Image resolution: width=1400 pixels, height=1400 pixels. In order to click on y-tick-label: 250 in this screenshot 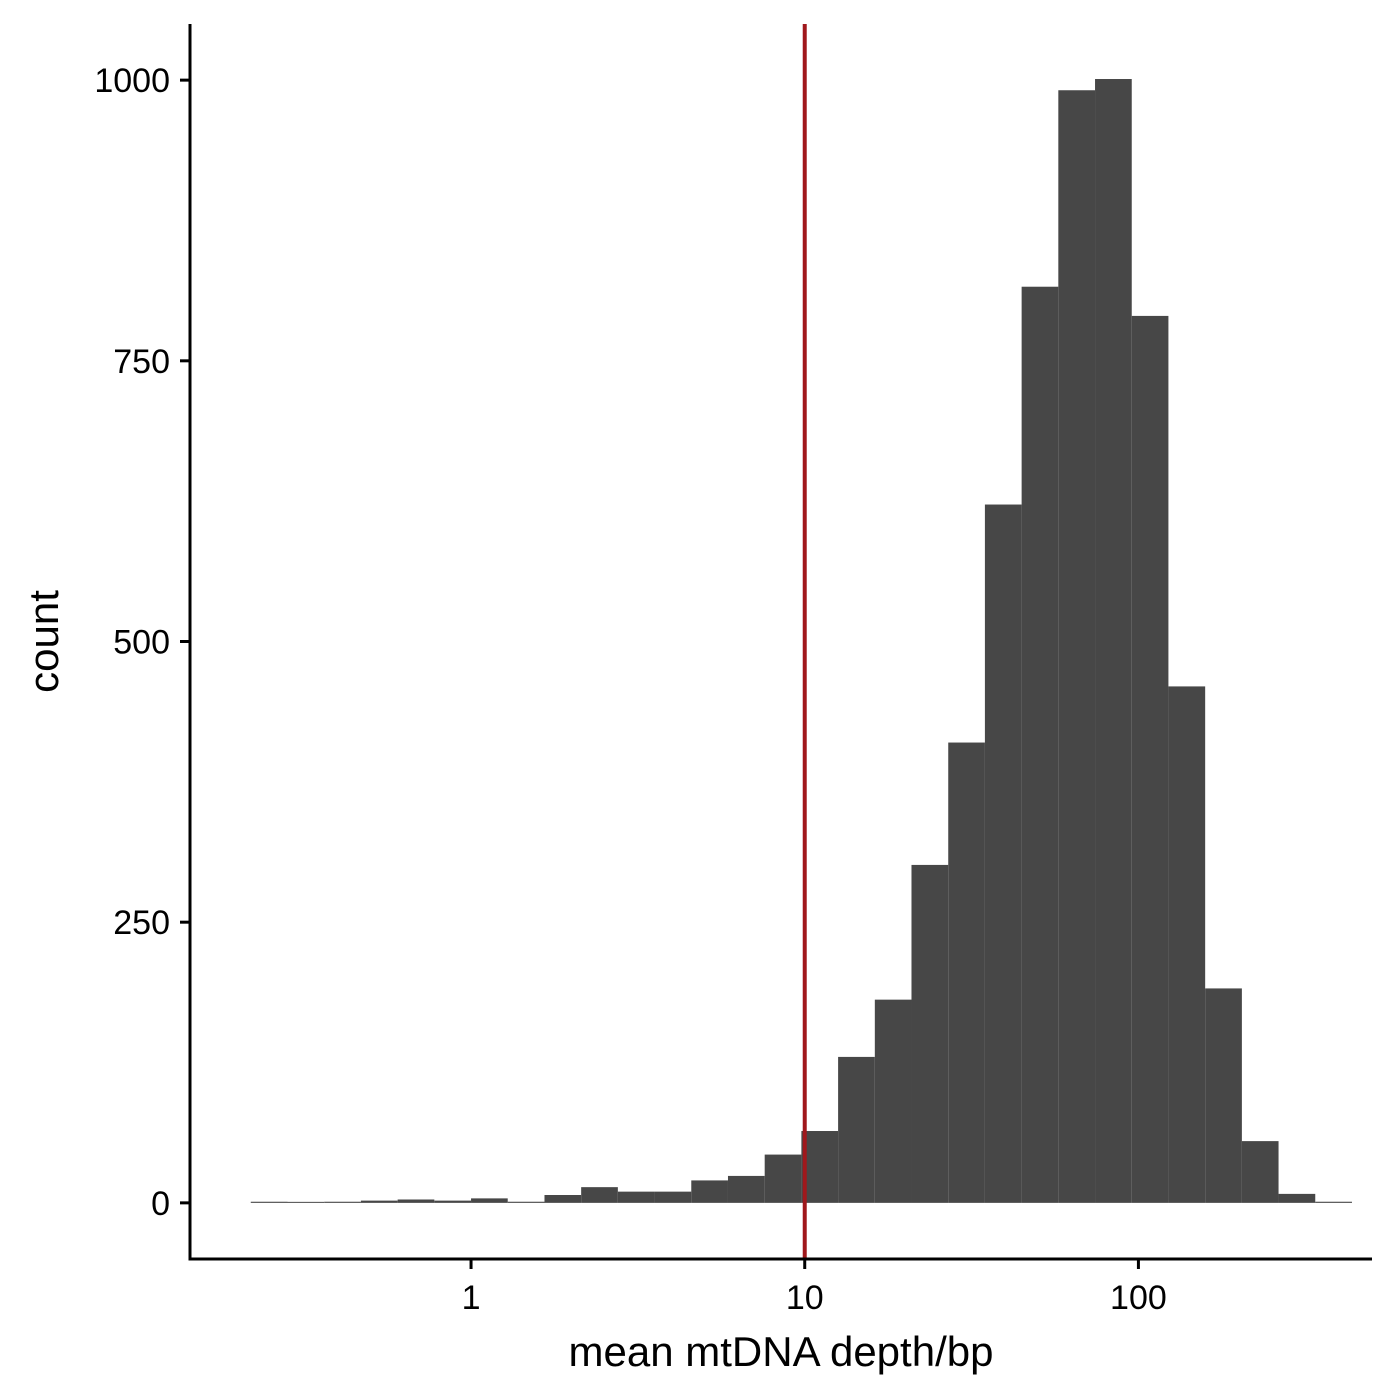, I will do `click(141, 923)`.